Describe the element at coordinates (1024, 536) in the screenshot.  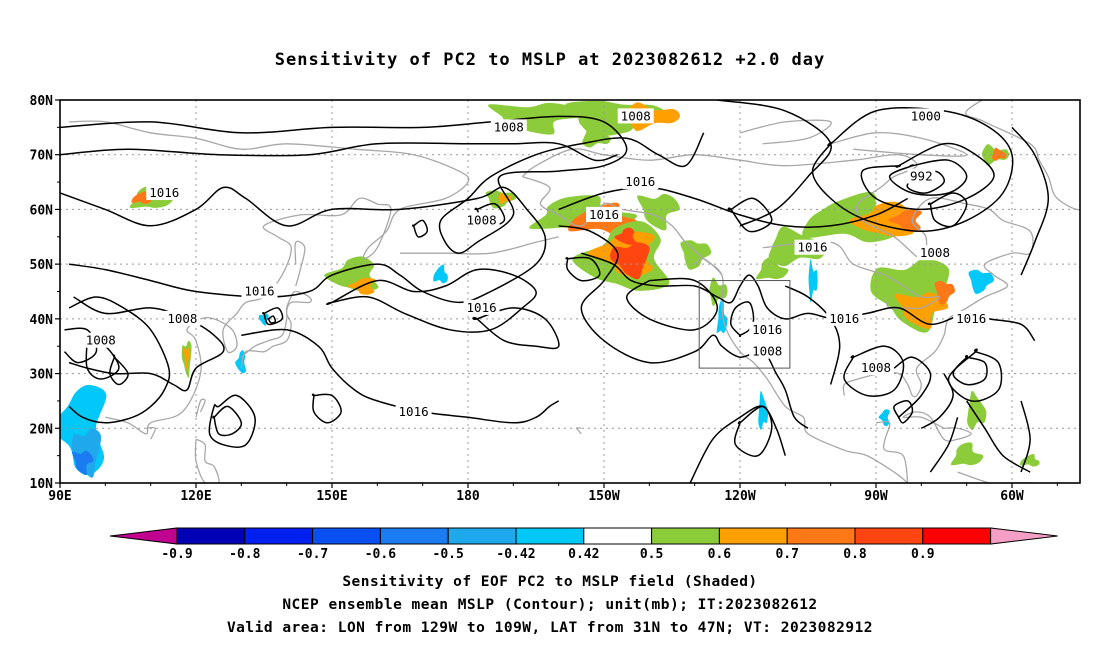
I see `colorbar-high-extension` at that location.